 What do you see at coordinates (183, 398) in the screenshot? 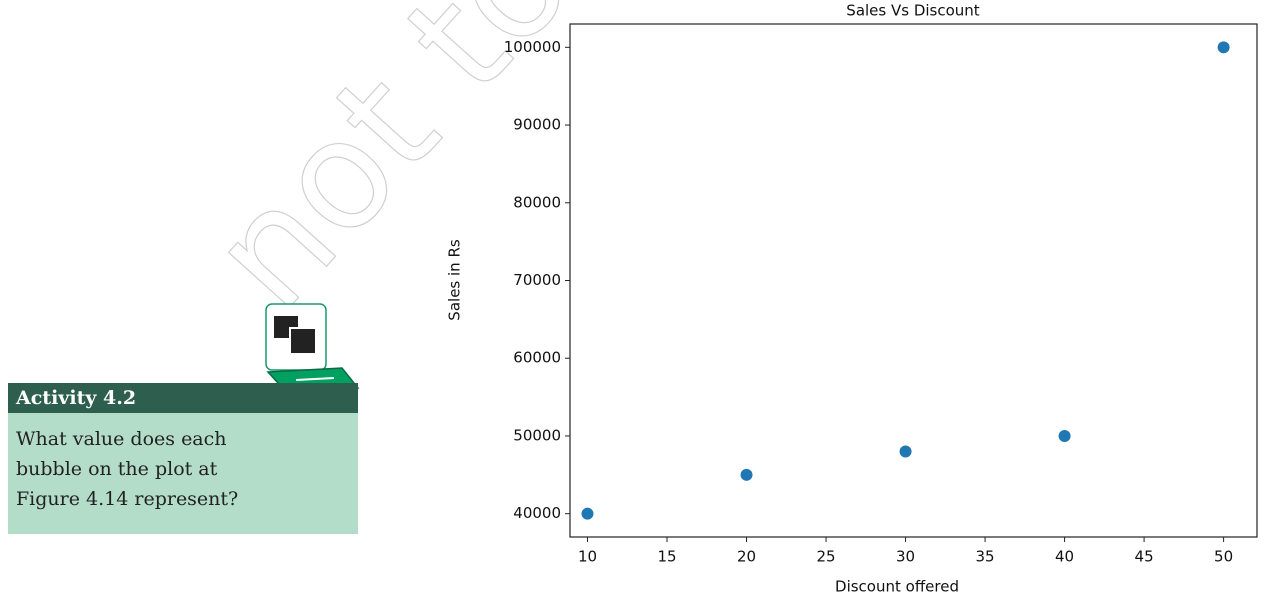
I see `activity-header` at bounding box center [183, 398].